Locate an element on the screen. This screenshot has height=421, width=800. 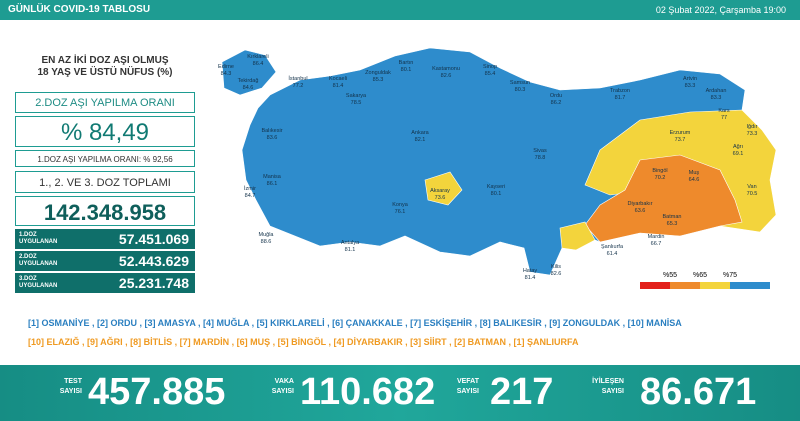
stat-label-line: İYİLEŞEN is located at coordinates (608, 381).